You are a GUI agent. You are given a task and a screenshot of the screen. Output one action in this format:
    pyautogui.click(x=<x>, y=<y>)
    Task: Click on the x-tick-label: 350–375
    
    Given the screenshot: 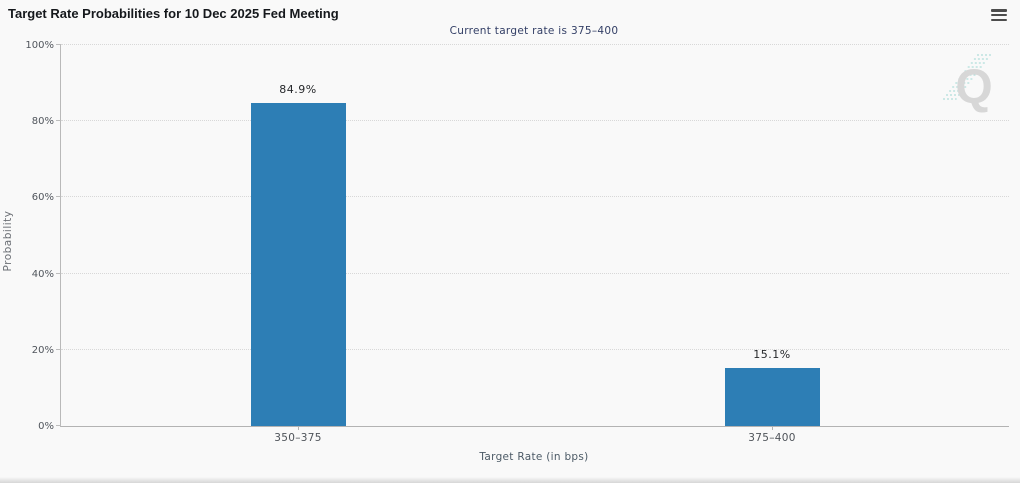 What is the action you would take?
    pyautogui.click(x=298, y=438)
    